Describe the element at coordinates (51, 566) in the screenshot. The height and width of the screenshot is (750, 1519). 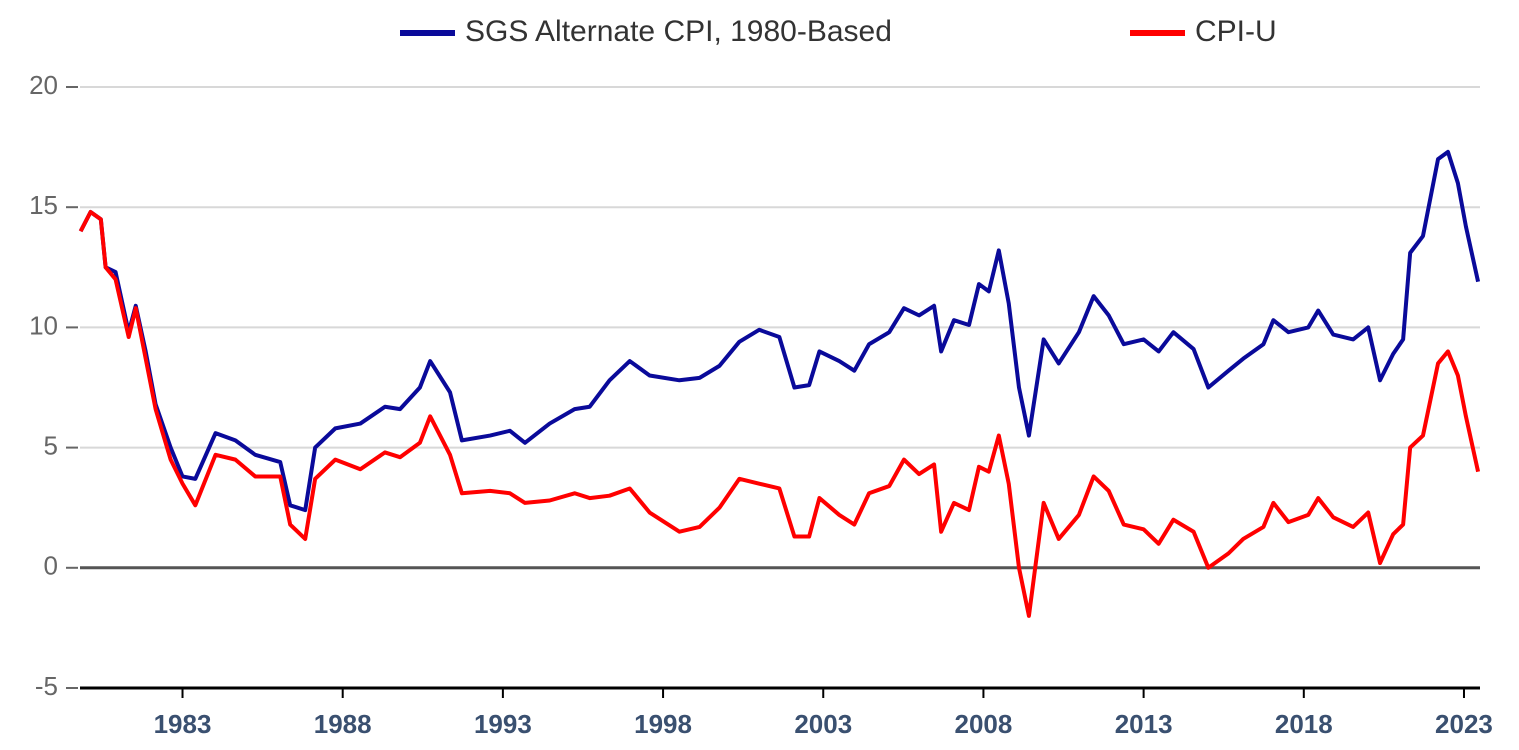
I see `y-tick-label: 0` at that location.